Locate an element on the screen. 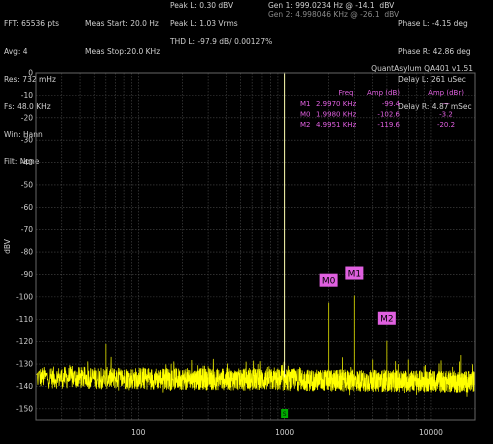 The image size is (493, 444). marker-label: M0 is located at coordinates (328, 280).